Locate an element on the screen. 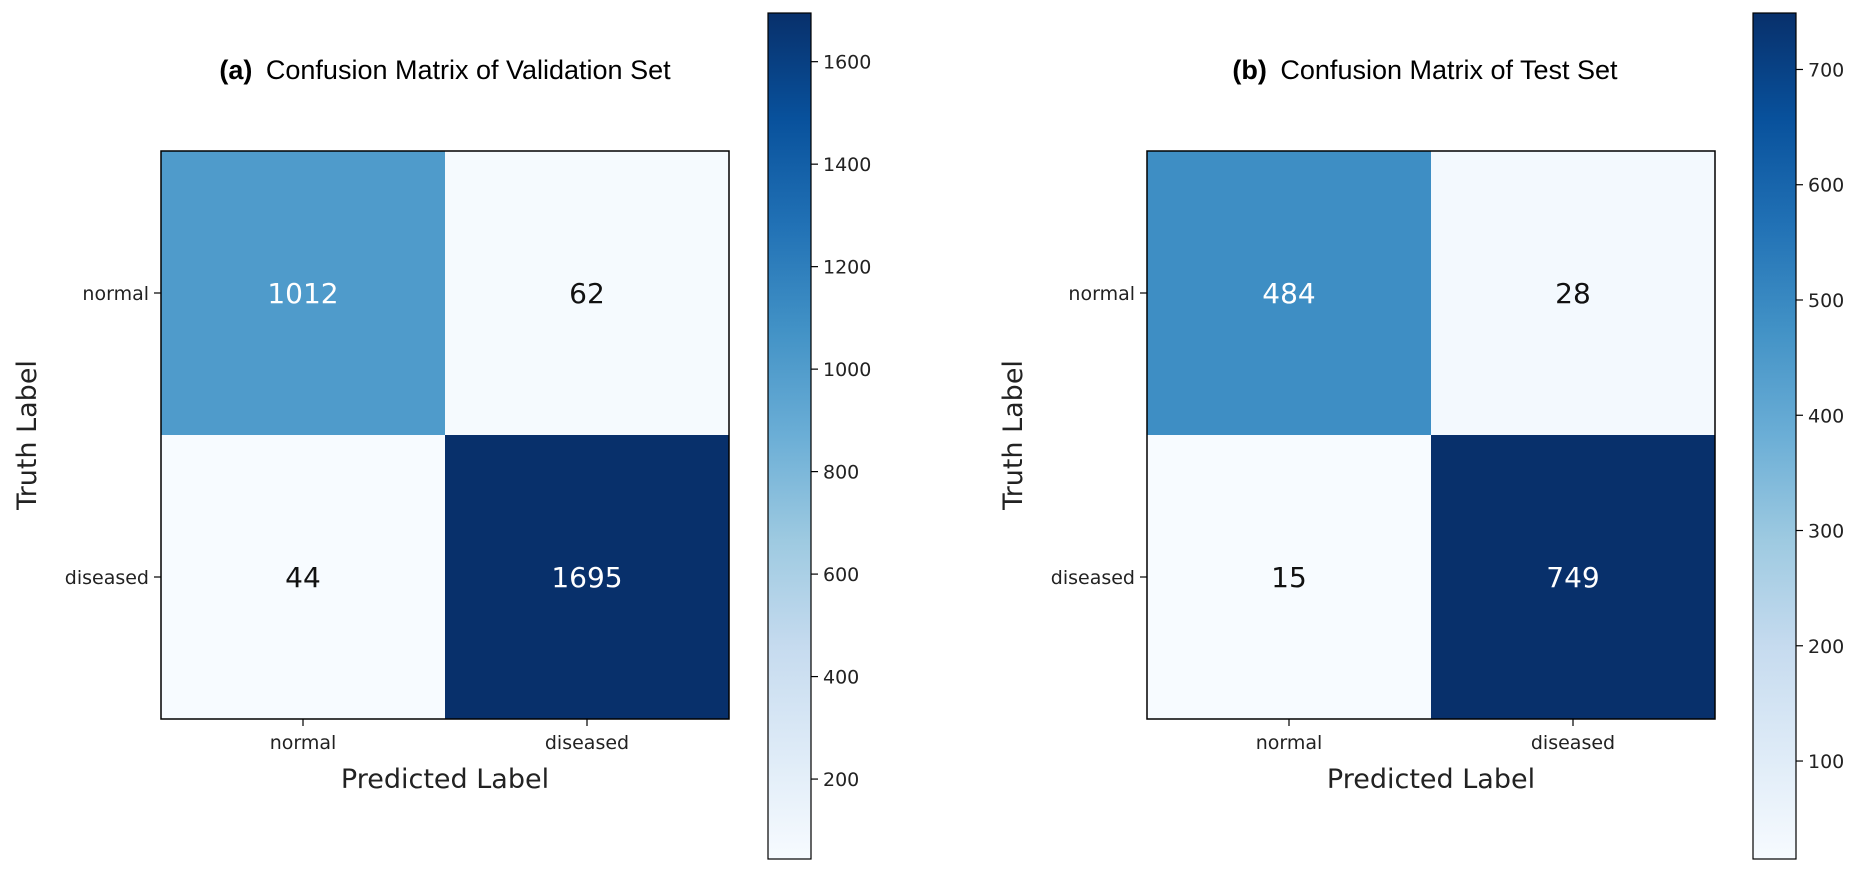  panel-a-xtick-normal: normal is located at coordinates (303, 743).